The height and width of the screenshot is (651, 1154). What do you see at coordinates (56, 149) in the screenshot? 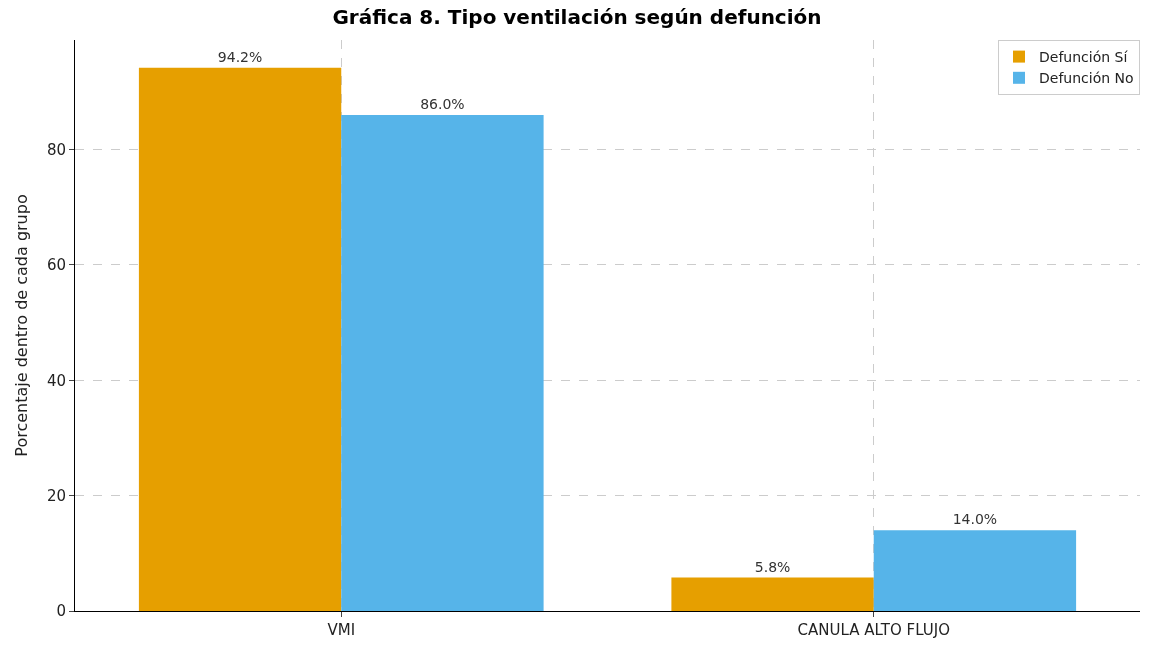
I see `y-tick-label: 80` at bounding box center [56, 149].